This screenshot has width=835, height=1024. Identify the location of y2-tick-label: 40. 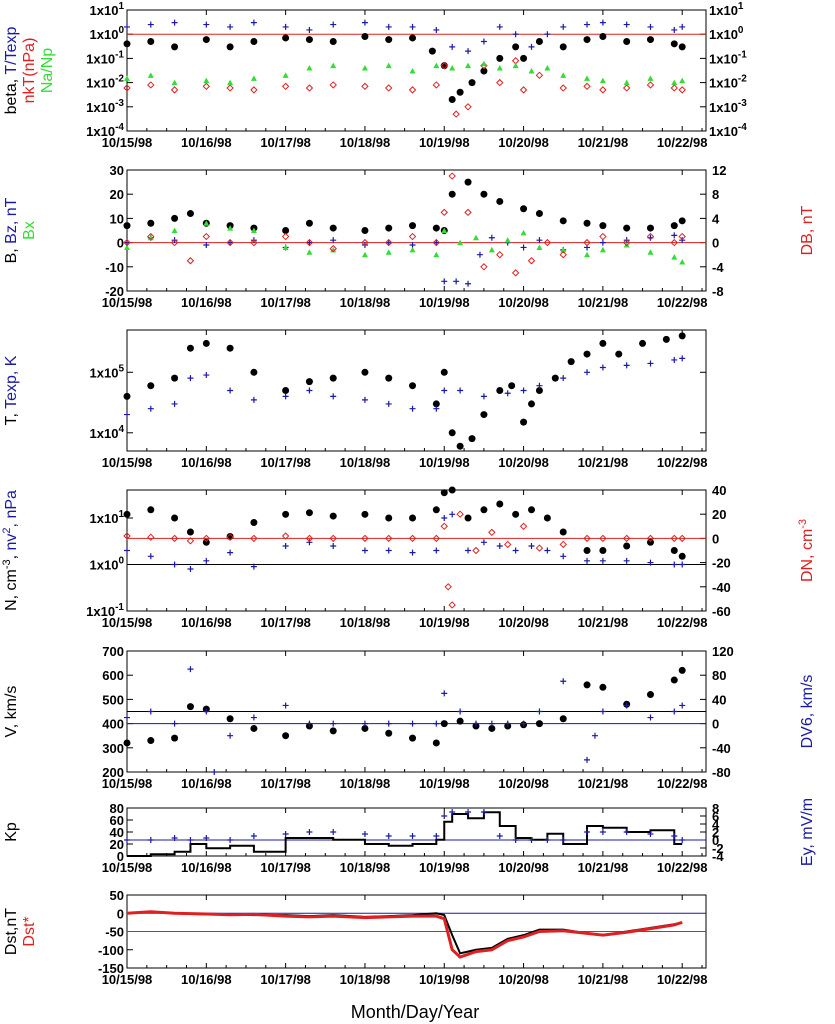
(719, 699).